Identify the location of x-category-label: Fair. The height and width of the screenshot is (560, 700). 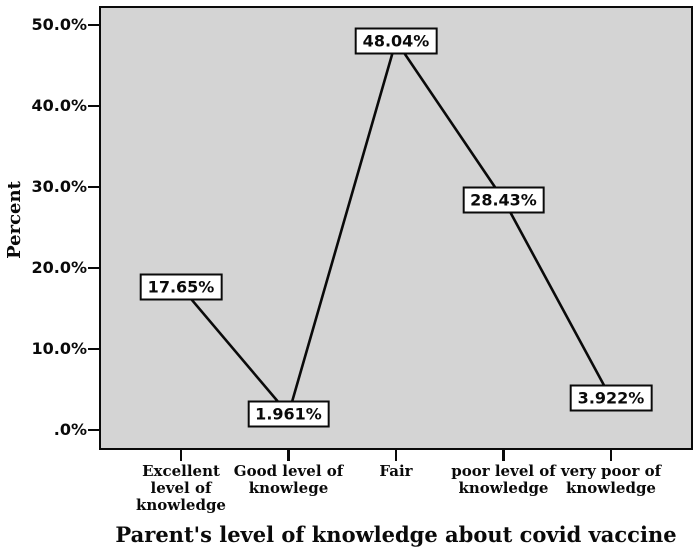
(396, 471).